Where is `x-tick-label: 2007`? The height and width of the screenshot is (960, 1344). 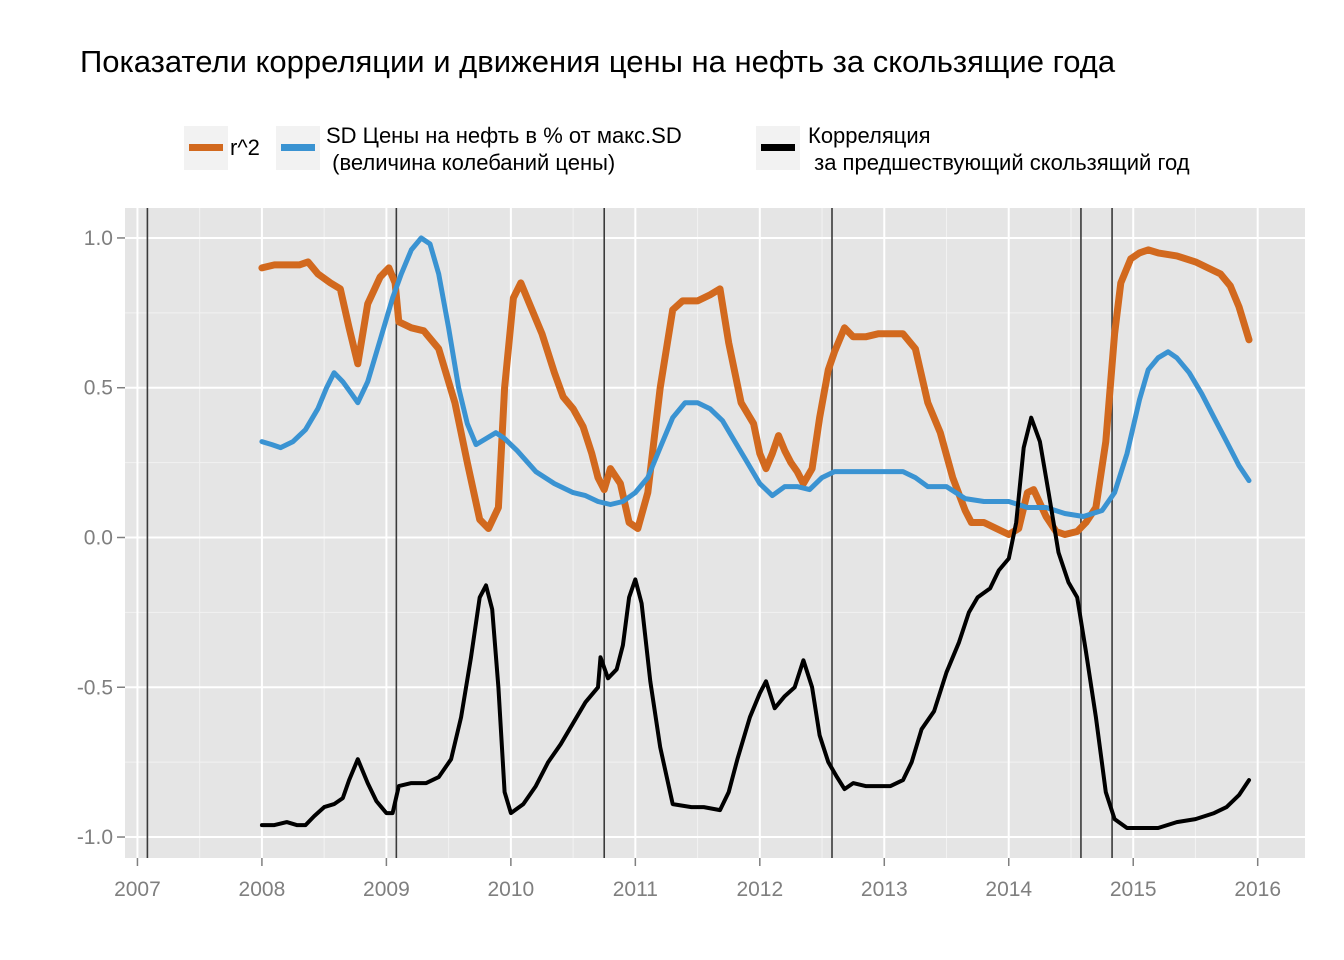
x-tick-label: 2007 is located at coordinates (137, 889).